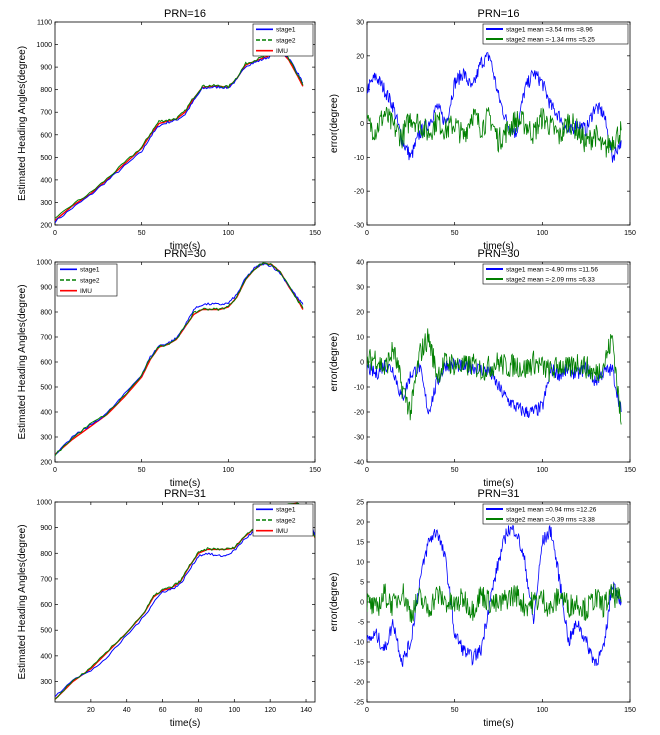  Describe the element at coordinates (306, 710) in the screenshot. I see `x-tick-label: 140` at that location.